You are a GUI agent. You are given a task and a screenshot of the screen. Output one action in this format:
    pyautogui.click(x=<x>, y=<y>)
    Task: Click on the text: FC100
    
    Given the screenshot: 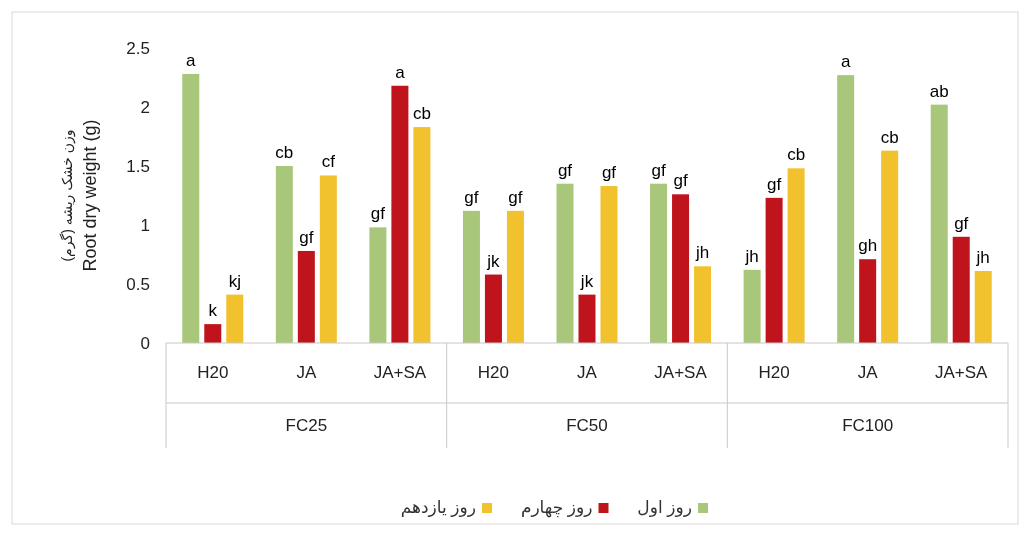 What is the action you would take?
    pyautogui.click(x=868, y=425)
    